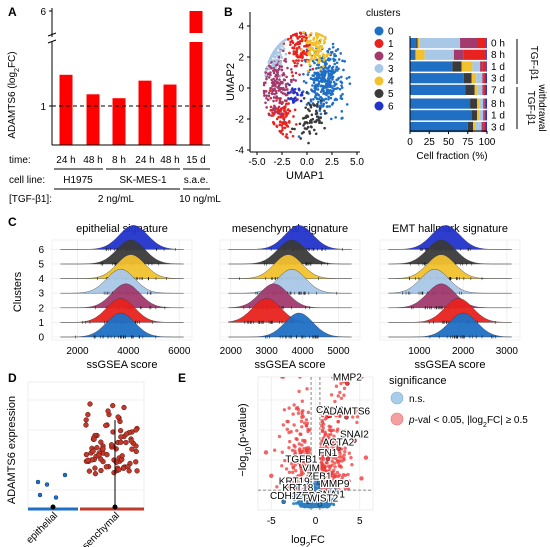 This screenshot has width=550, height=547. Describe the element at coordinates (12, 222) in the screenshot. I see `panel-label-c: C` at that location.